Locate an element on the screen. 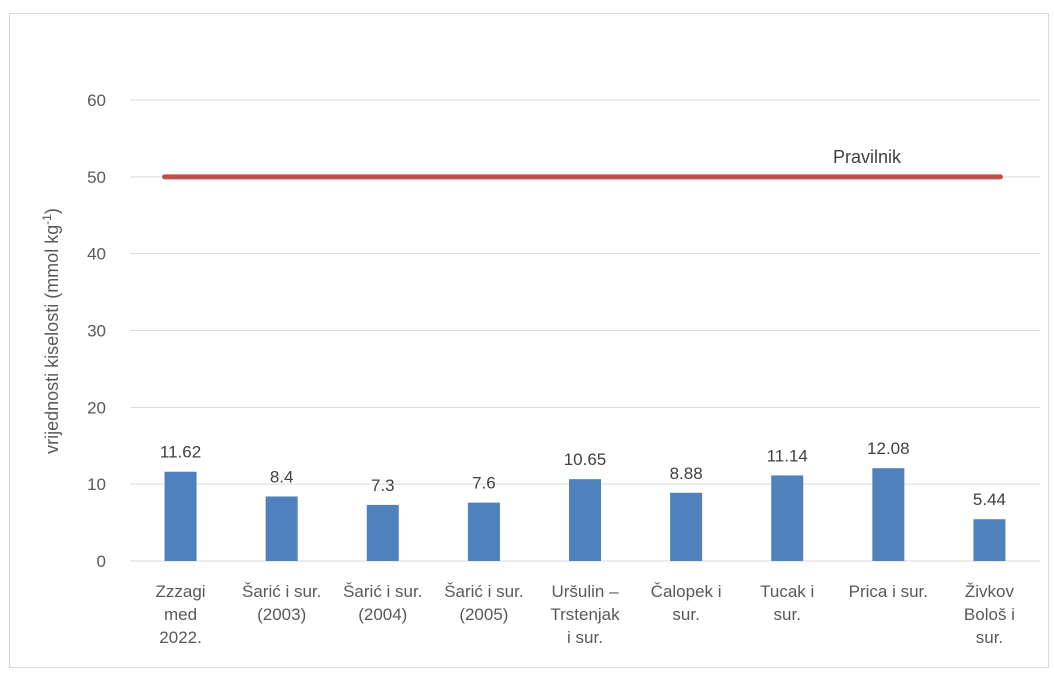 Image resolution: width=1054 pixels, height=673 pixels. category-label: Šarić i sur. (2003) is located at coordinates (281, 603).